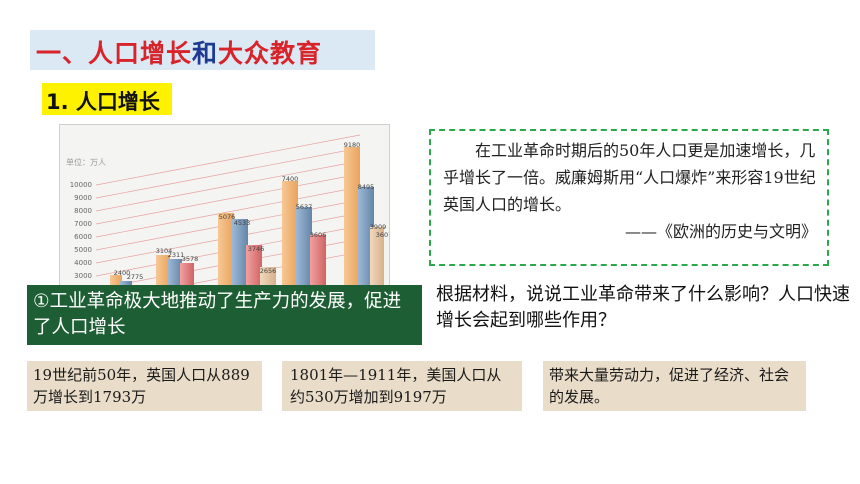 This screenshot has height=484, width=860. I want to click on section-highlight, so click(107, 99).